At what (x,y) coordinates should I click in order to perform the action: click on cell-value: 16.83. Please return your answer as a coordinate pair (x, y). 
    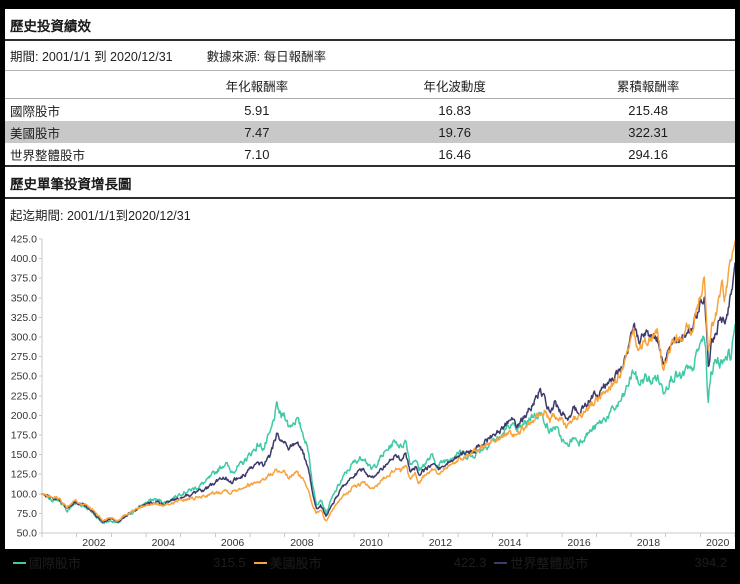
    Looking at the image, I should click on (454, 110).